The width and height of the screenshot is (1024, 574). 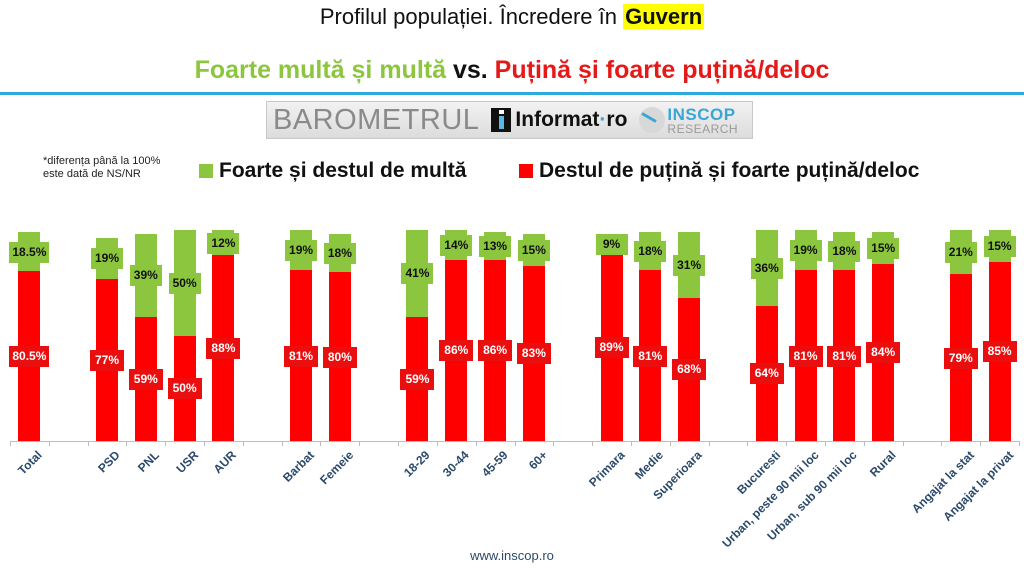 What do you see at coordinates (417, 274) in the screenshot?
I see `data-label-high-trust: 41%` at bounding box center [417, 274].